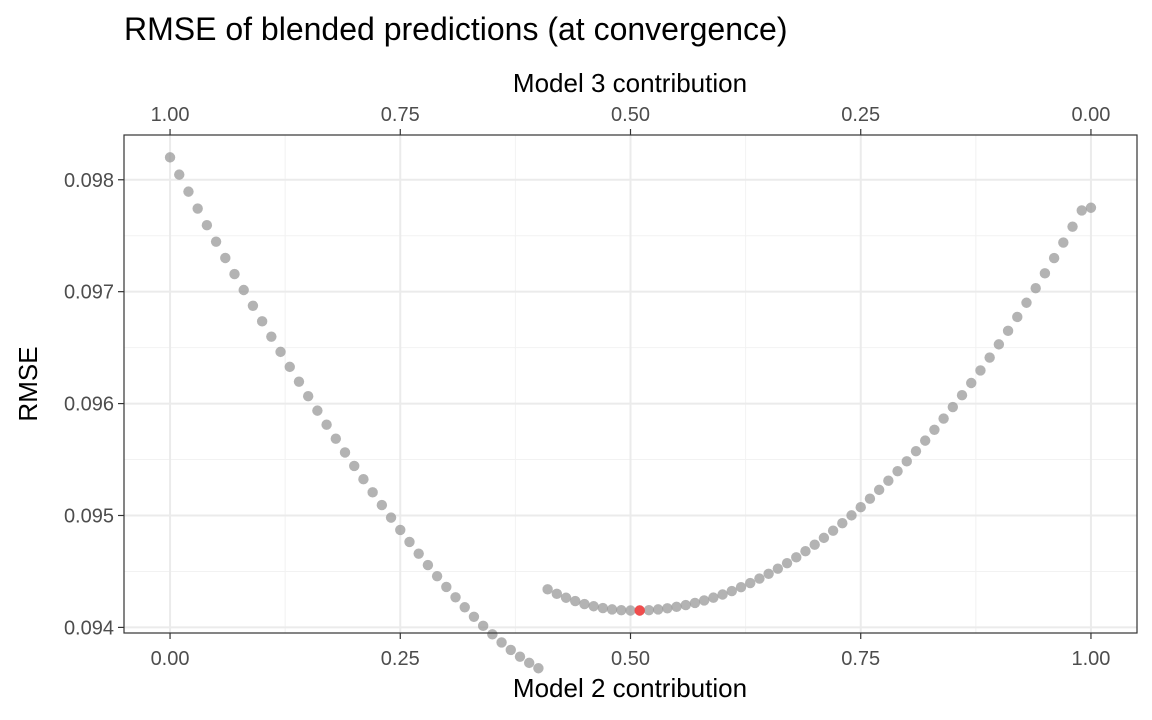 The image size is (1152, 720). What do you see at coordinates (89, 293) in the screenshot?
I see `y-axis-tick-label: 0.097` at bounding box center [89, 293].